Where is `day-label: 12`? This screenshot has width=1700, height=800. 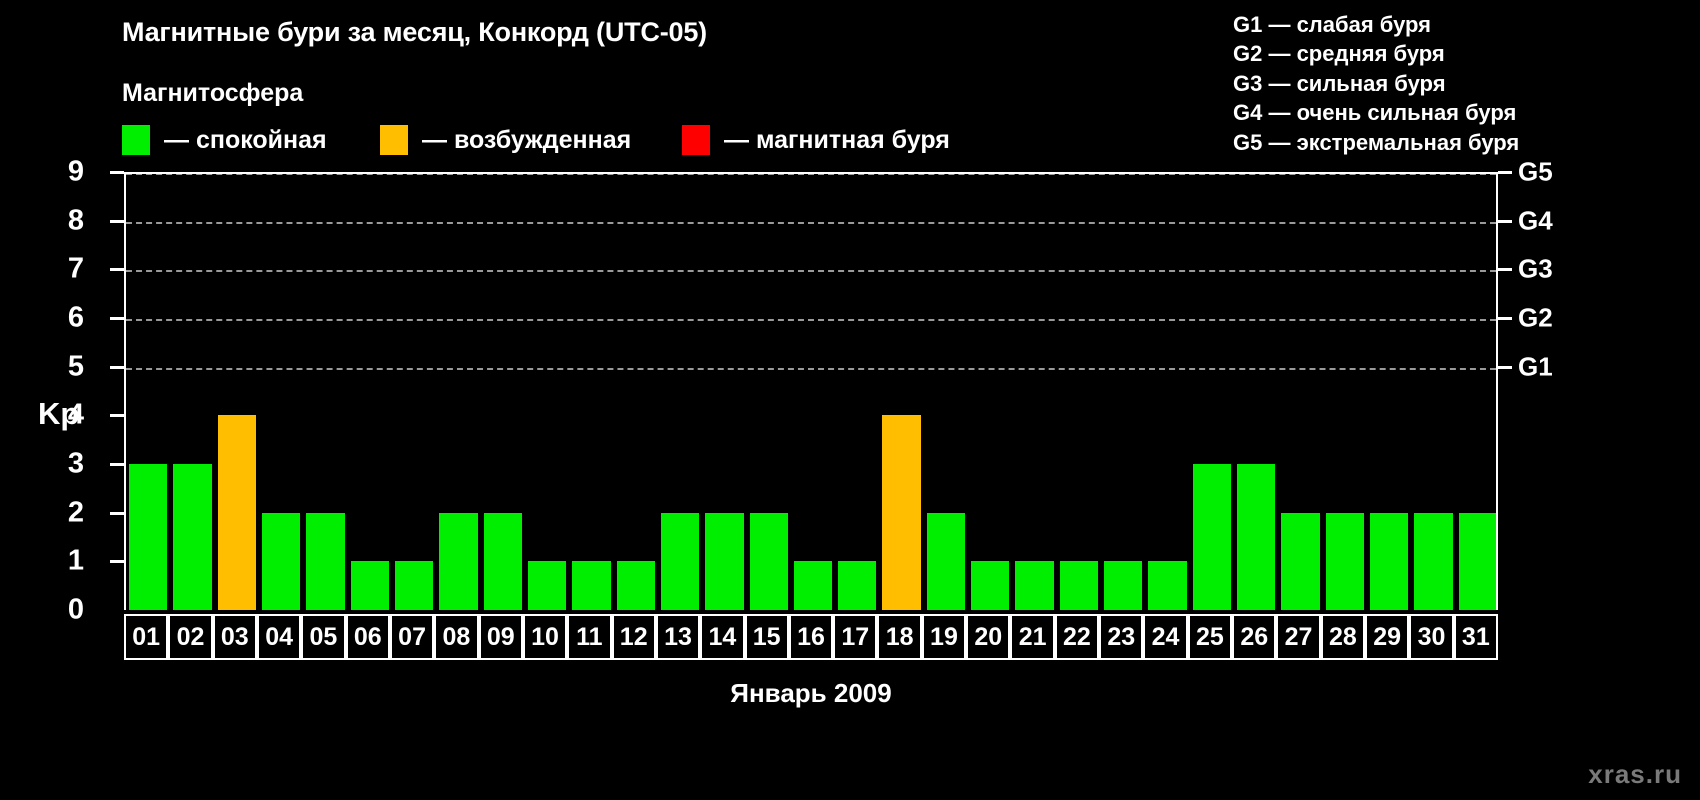
day-label: 12 is located at coordinates (633, 637).